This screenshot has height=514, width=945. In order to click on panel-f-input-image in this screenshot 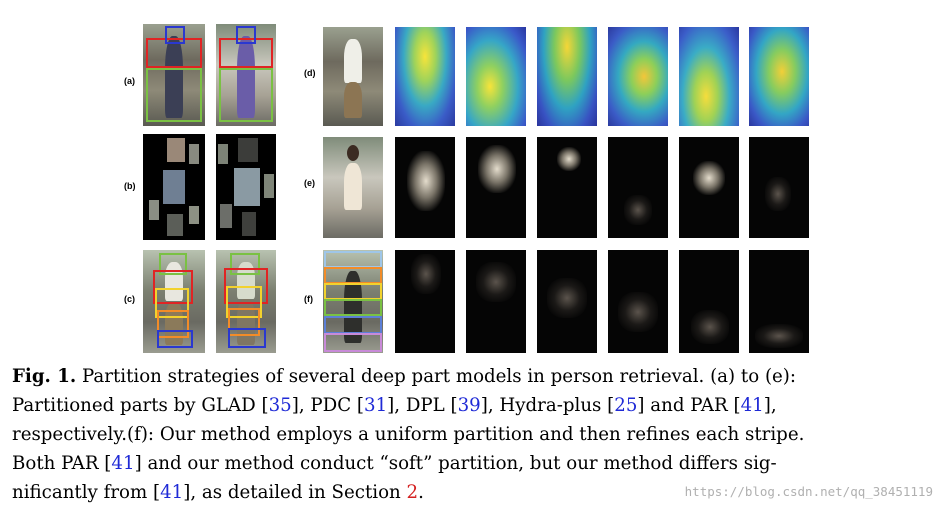, I will do `click(353, 301)`.